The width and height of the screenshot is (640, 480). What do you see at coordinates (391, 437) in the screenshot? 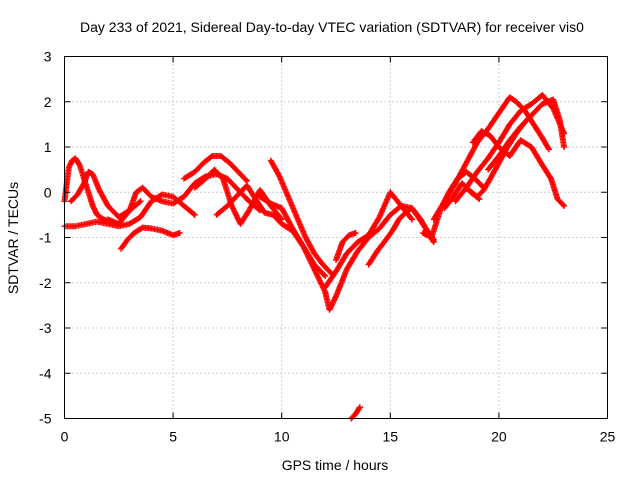
I see `x-tick-label: 15` at bounding box center [391, 437].